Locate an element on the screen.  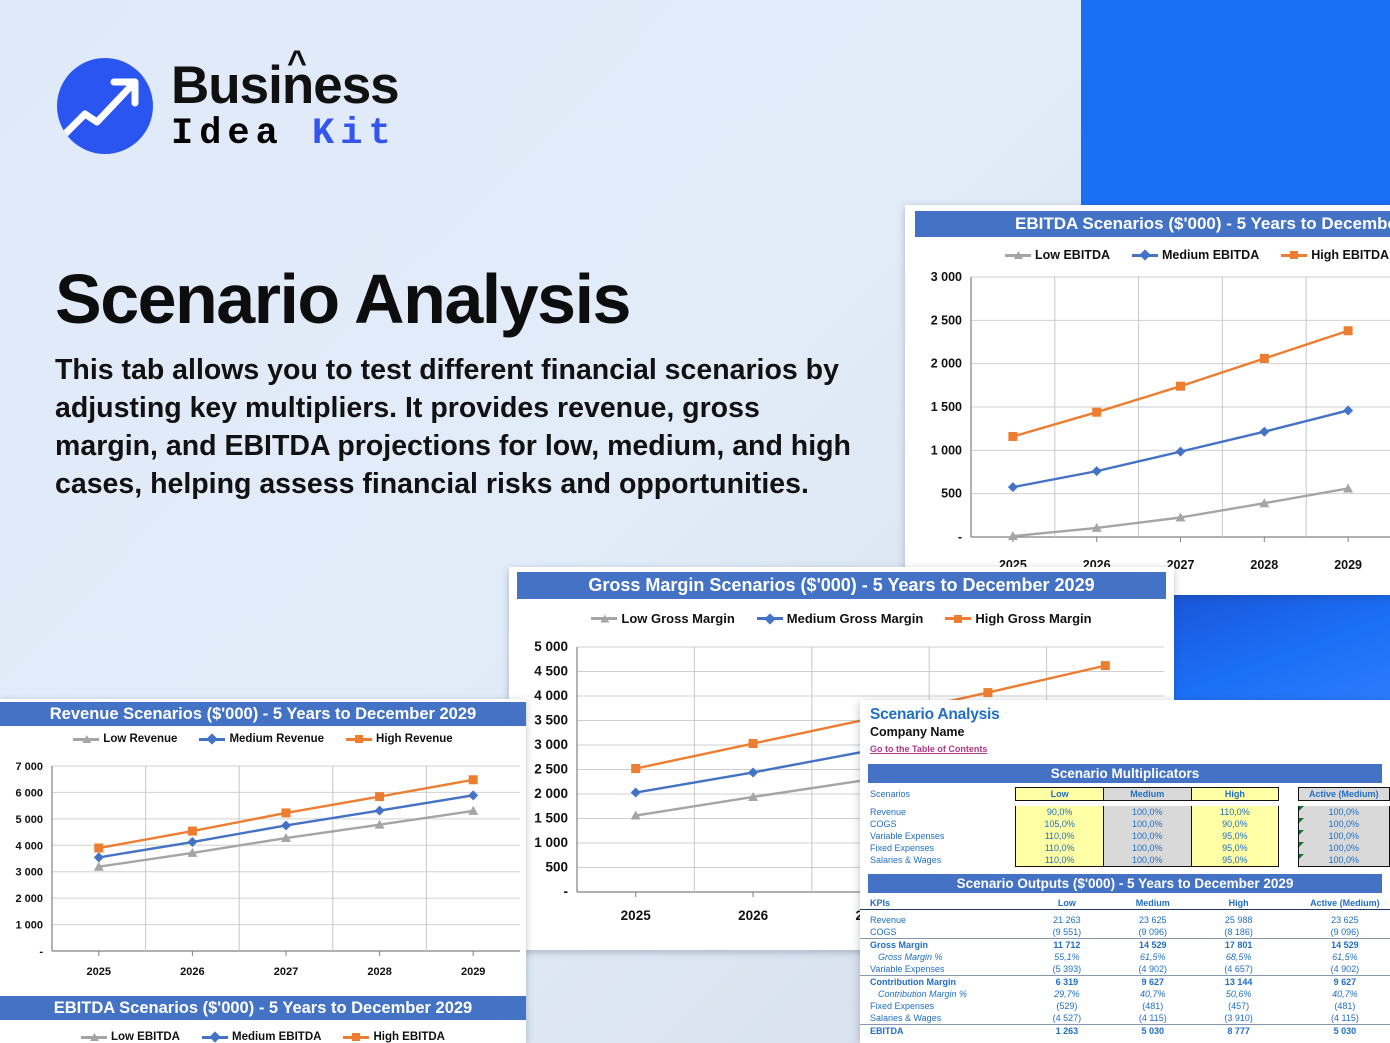
brand-circumflex: ^ is located at coordinates (297, 63).